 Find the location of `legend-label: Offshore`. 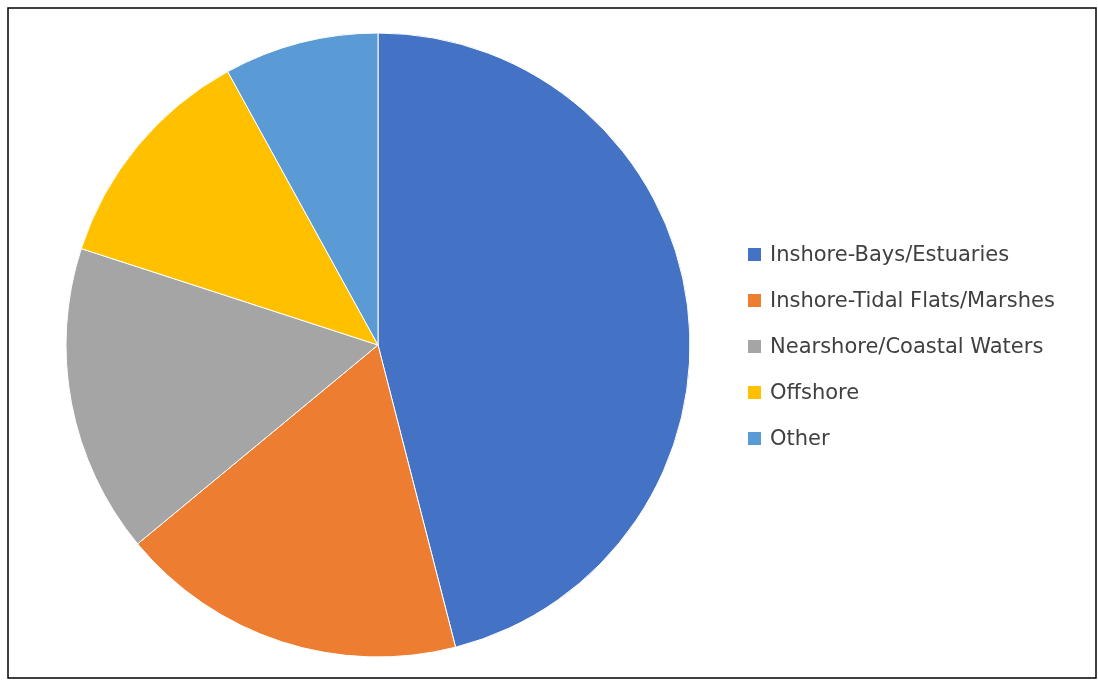

legend-label: Offshore is located at coordinates (815, 392).